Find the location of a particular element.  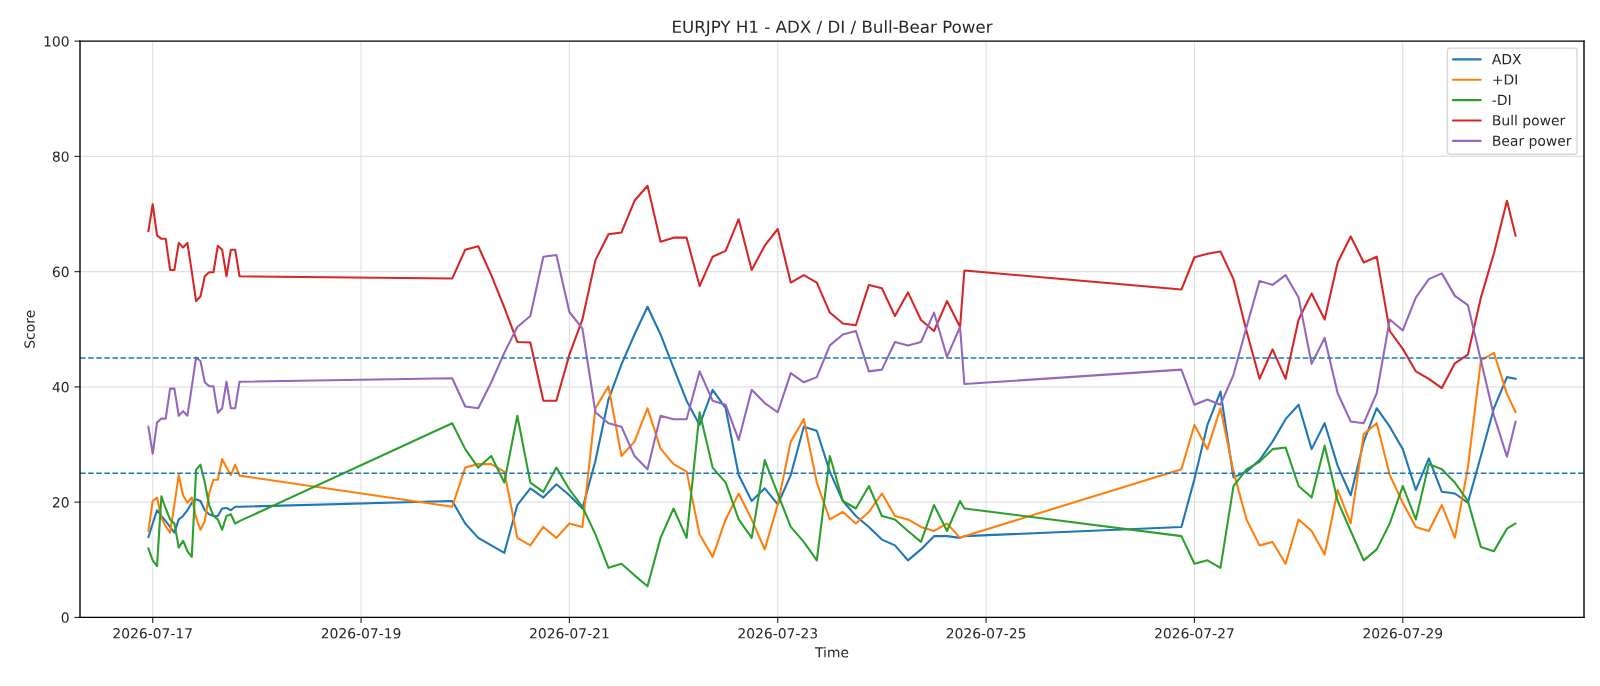

y-axis-title: Score is located at coordinates (29, 329).